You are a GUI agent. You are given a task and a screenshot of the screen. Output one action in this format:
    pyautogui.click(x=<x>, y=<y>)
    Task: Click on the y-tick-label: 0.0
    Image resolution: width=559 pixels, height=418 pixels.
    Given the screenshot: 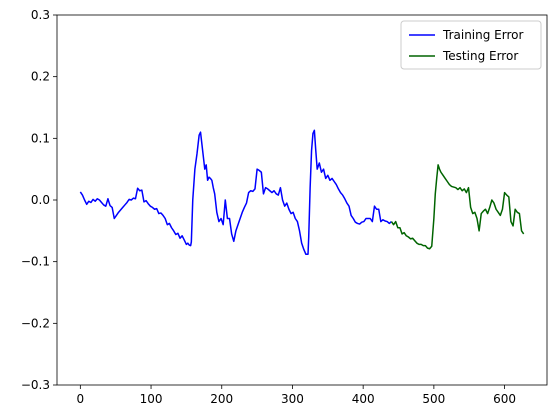 What is the action you would take?
    pyautogui.click(x=40, y=200)
    